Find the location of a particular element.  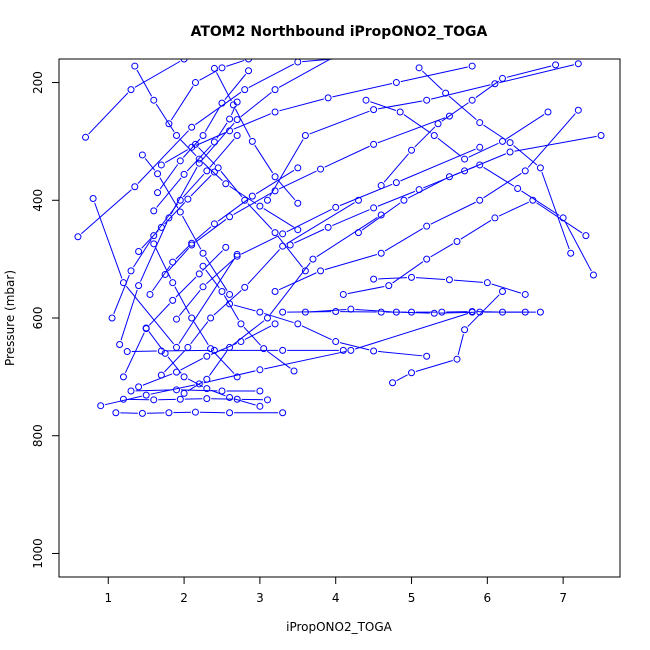

x-axis-label: iPropONO2_TOGA is located at coordinates (339, 627).